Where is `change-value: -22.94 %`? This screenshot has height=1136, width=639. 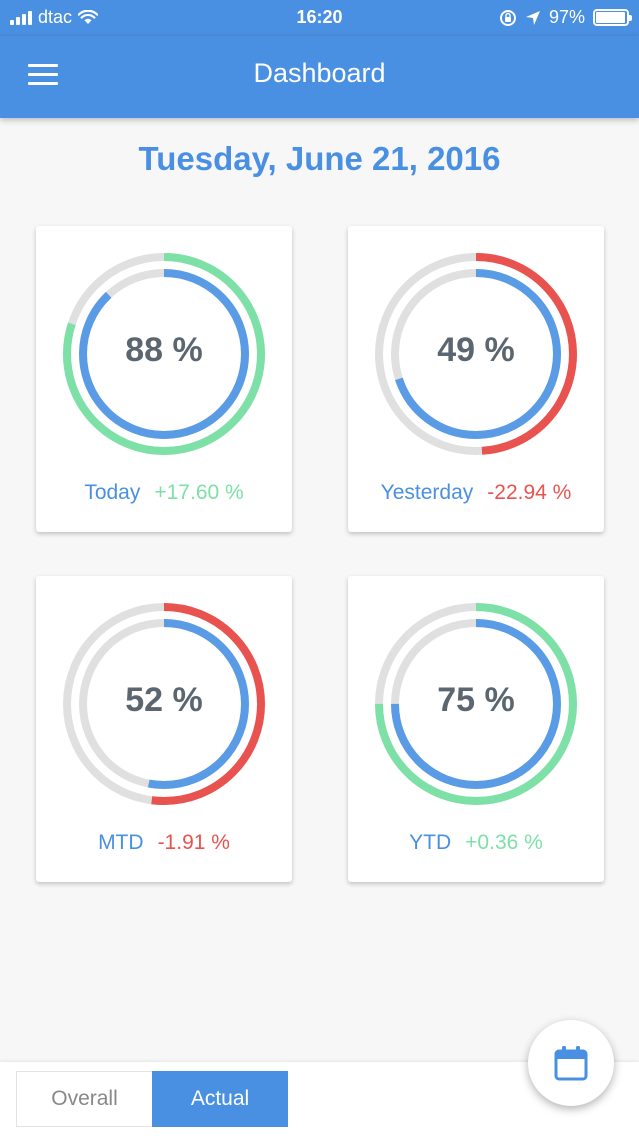 change-value: -22.94 % is located at coordinates (529, 492).